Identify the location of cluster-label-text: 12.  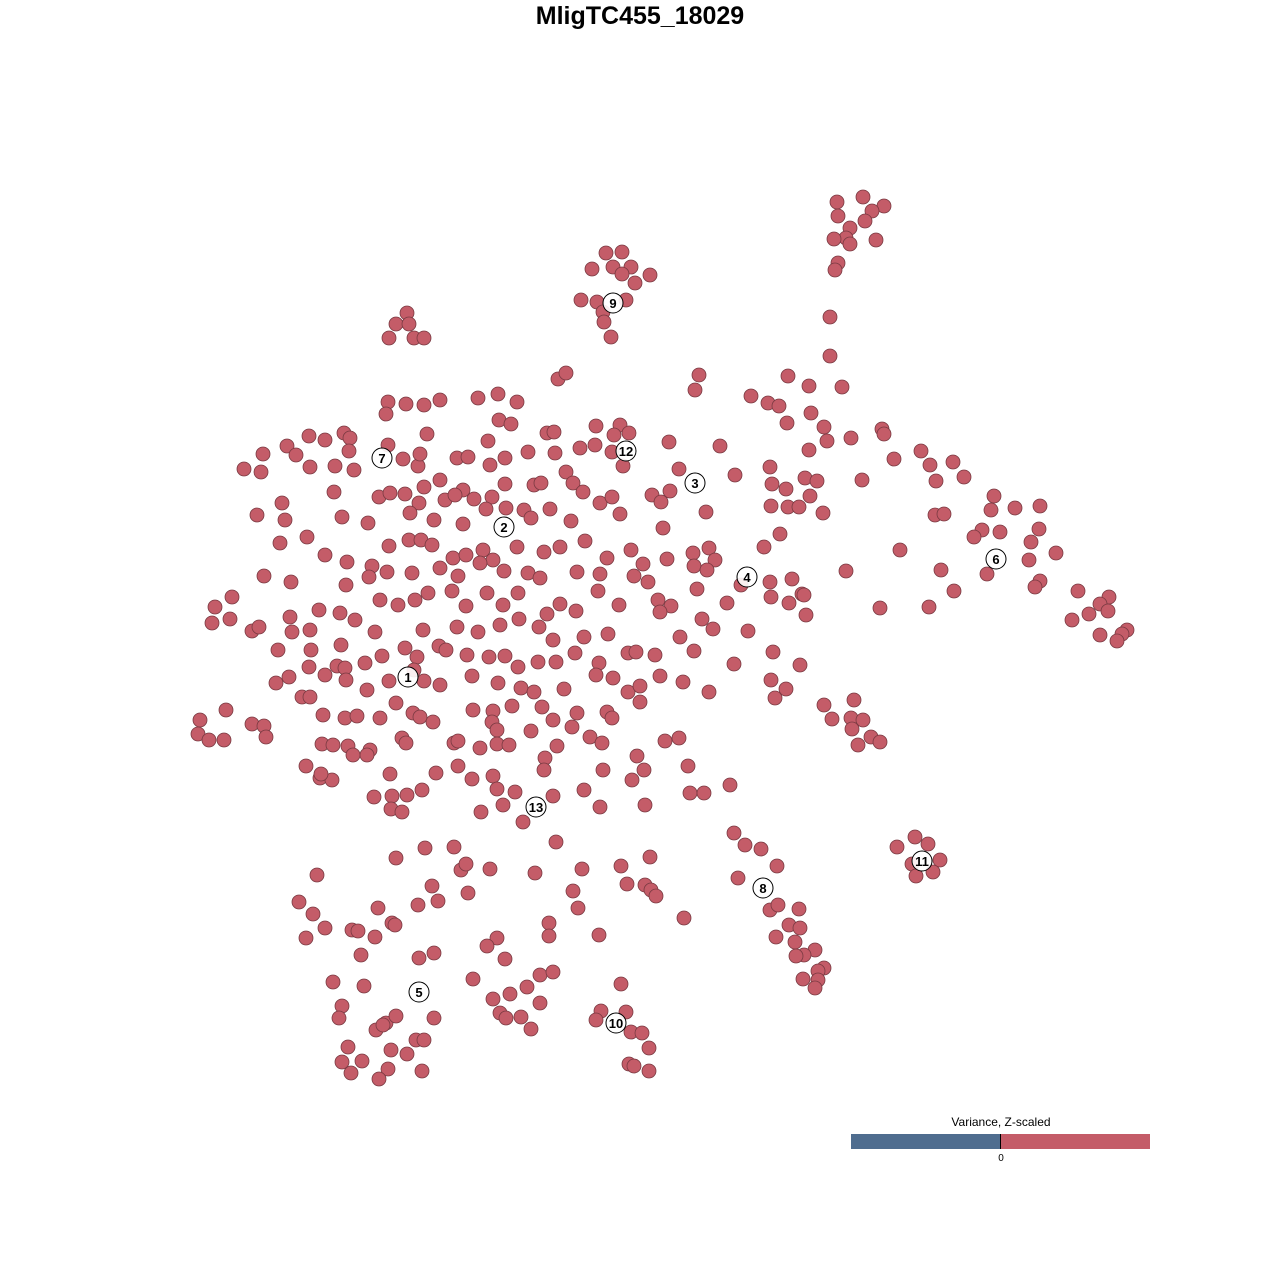
(626, 451).